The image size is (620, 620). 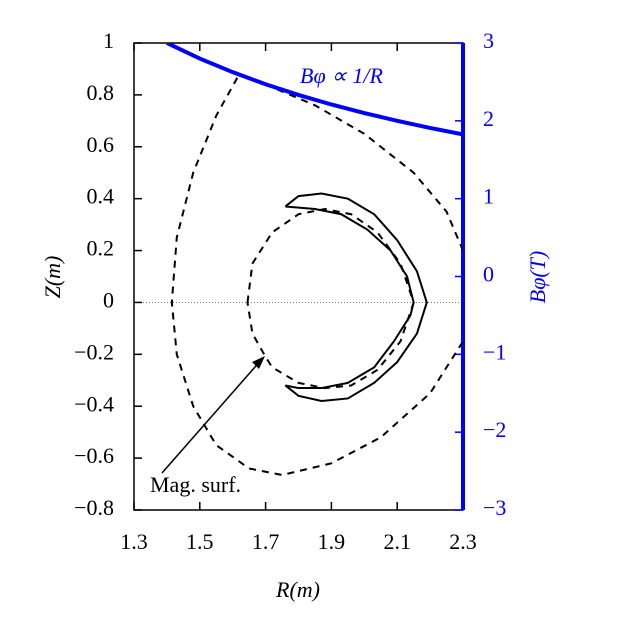 What do you see at coordinates (108, 299) in the screenshot?
I see `y-tick-label: 0` at bounding box center [108, 299].